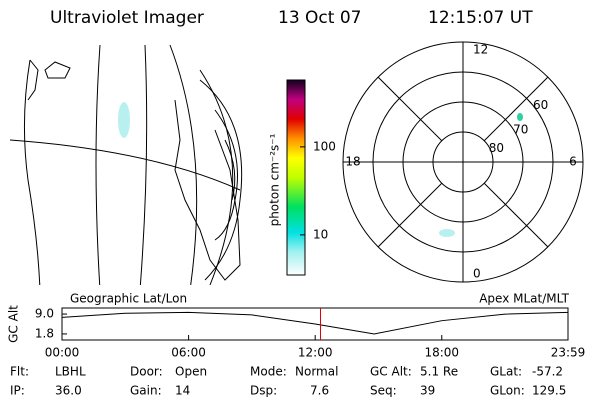  Describe the element at coordinates (391, 372) in the screenshot. I see `status-label: GC Alt:` at that location.